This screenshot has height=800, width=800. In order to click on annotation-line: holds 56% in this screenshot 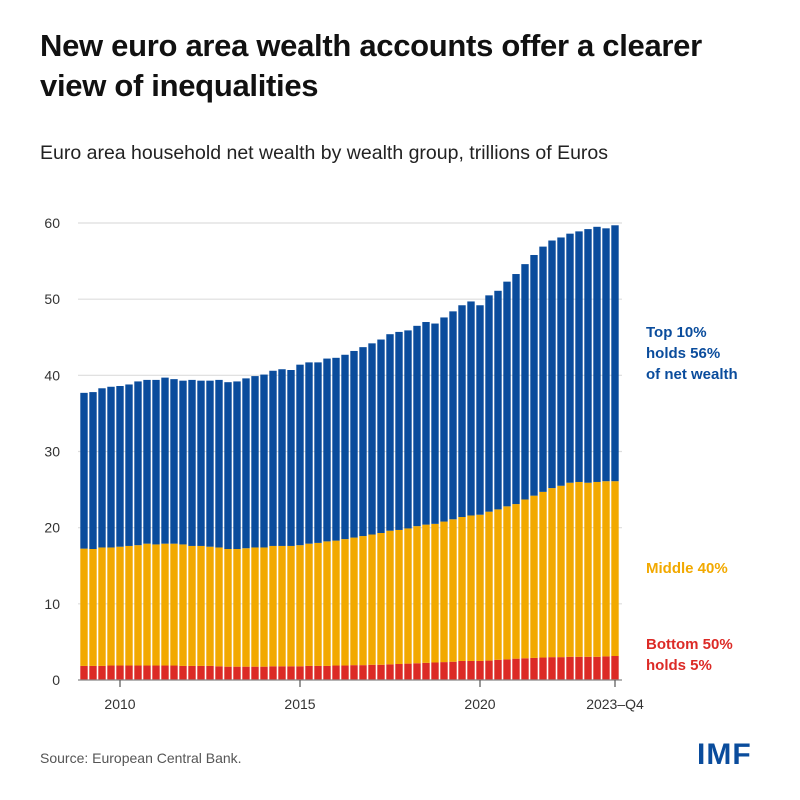, I will do `click(683, 353)`.